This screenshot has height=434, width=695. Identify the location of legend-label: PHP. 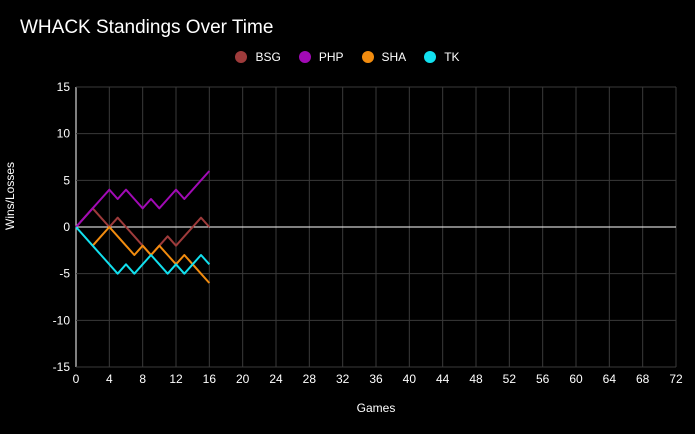
(331, 57).